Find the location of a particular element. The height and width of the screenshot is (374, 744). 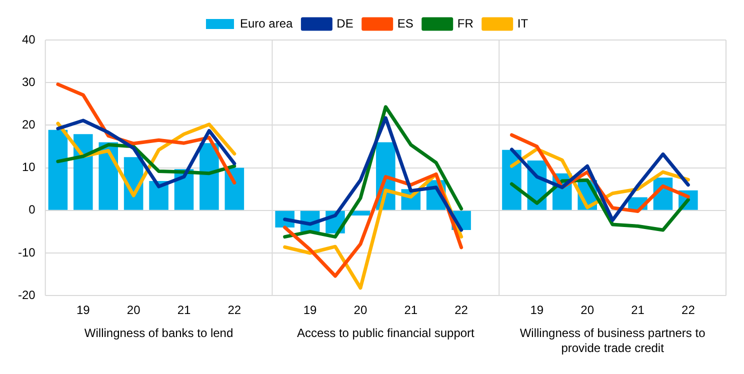

text: Willingness of banks to lend is located at coordinates (159, 333).